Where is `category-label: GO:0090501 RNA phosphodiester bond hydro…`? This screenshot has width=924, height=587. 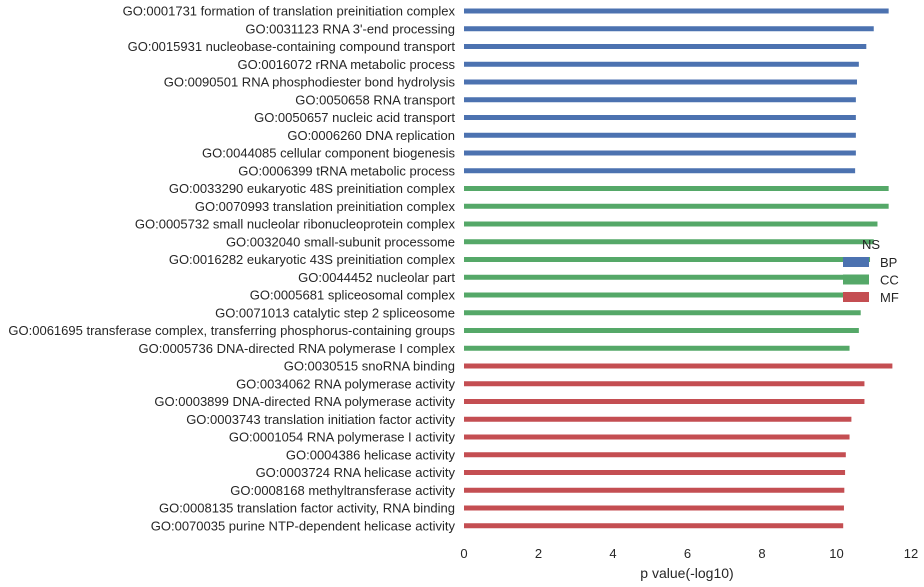 category-label: GO:0090501 RNA phosphodiester bond hydro… is located at coordinates (310, 82).